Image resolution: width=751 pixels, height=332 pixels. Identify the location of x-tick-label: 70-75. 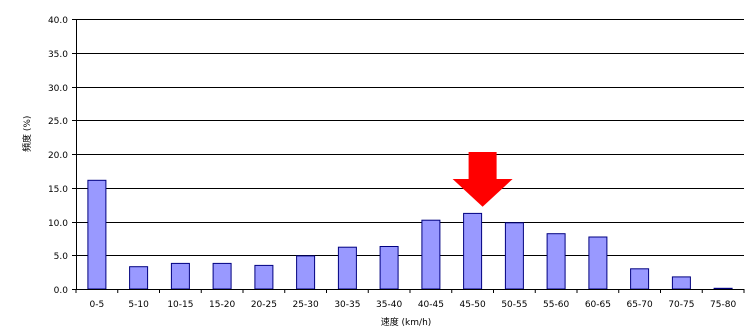
(681, 305).